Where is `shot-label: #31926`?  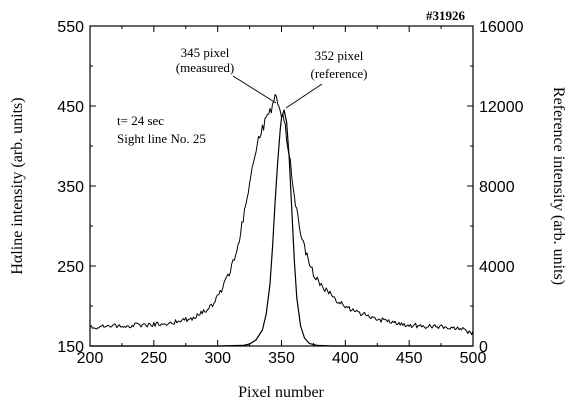 shot-label: #31926 is located at coordinates (446, 15).